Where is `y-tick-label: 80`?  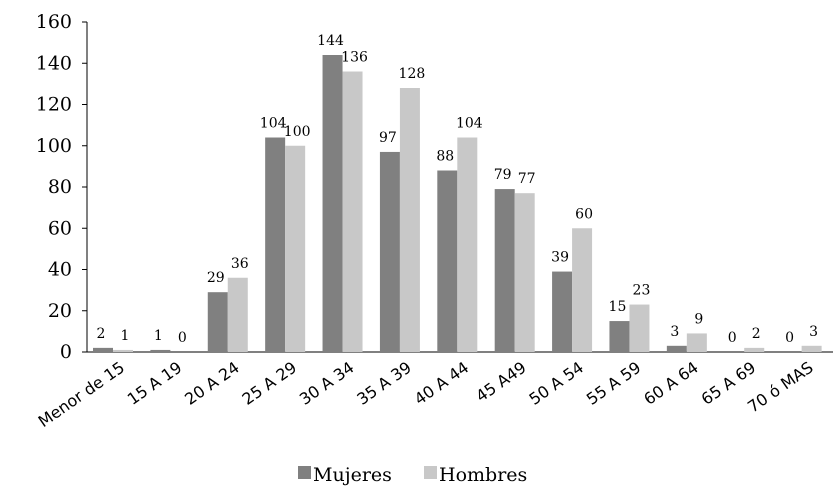 y-tick-label: 80 is located at coordinates (60, 187).